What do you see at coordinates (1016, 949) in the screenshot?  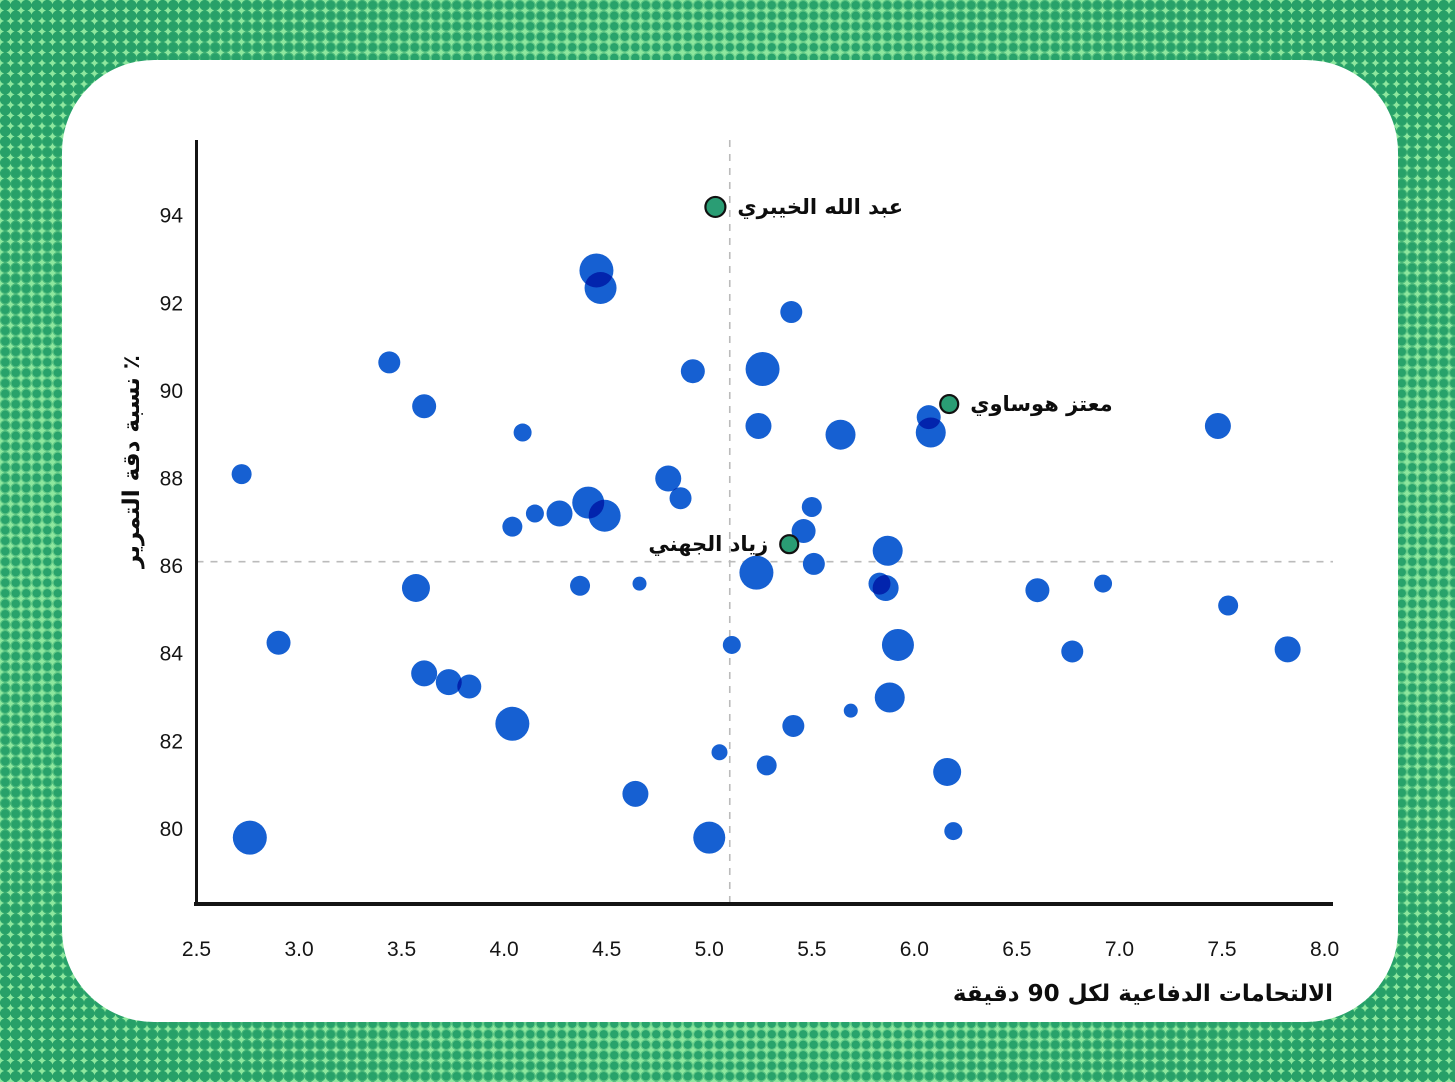 I see `x-tick-label: 6.5` at bounding box center [1016, 949].